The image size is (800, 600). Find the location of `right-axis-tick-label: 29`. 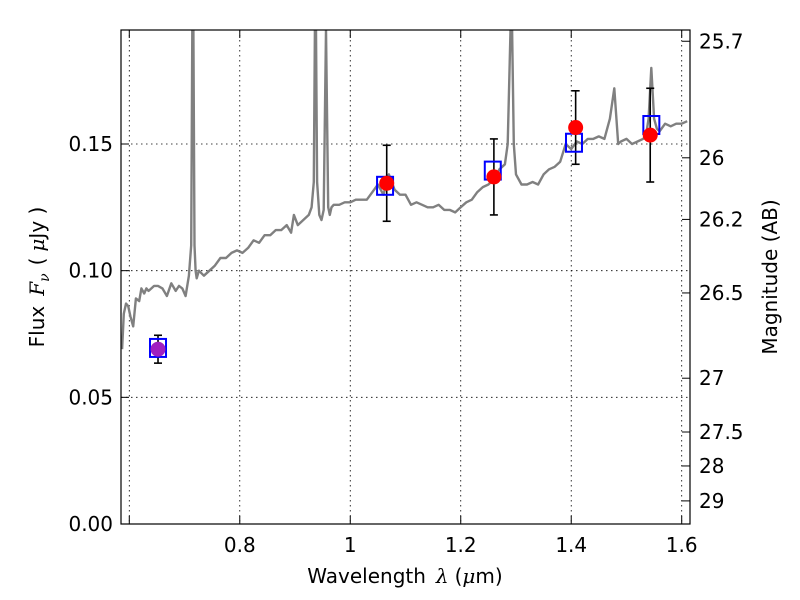

right-axis-tick-label: 29 is located at coordinates (711, 501).